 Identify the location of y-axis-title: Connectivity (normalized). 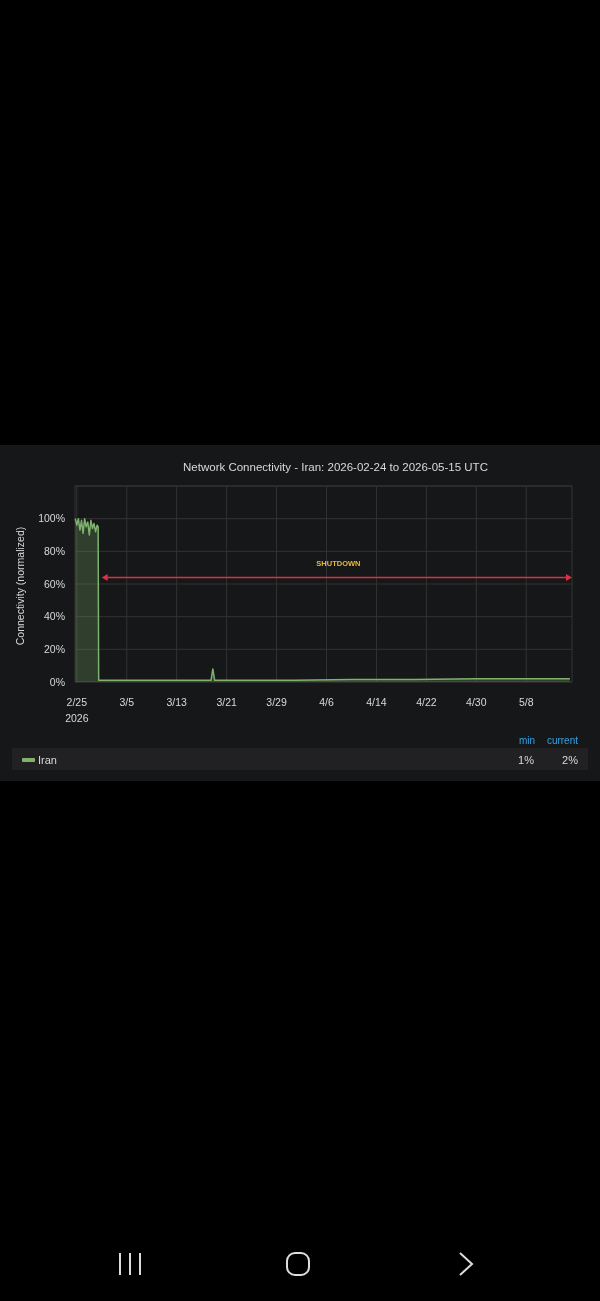
(20, 586).